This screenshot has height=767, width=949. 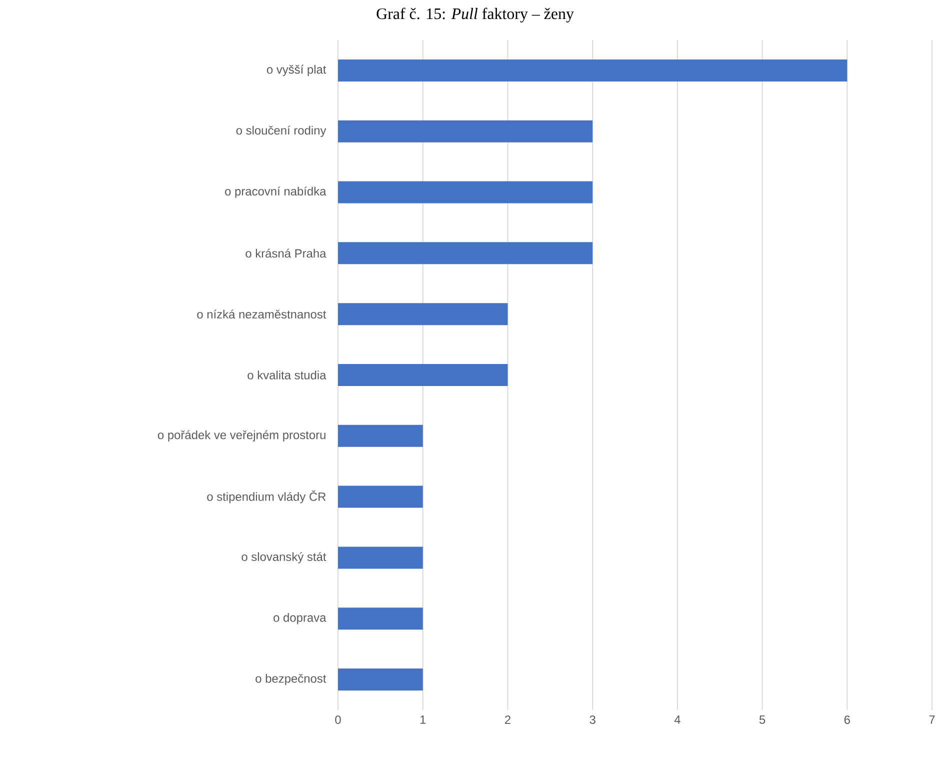 What do you see at coordinates (847, 720) in the screenshot?
I see `x-tick-label: 6` at bounding box center [847, 720].